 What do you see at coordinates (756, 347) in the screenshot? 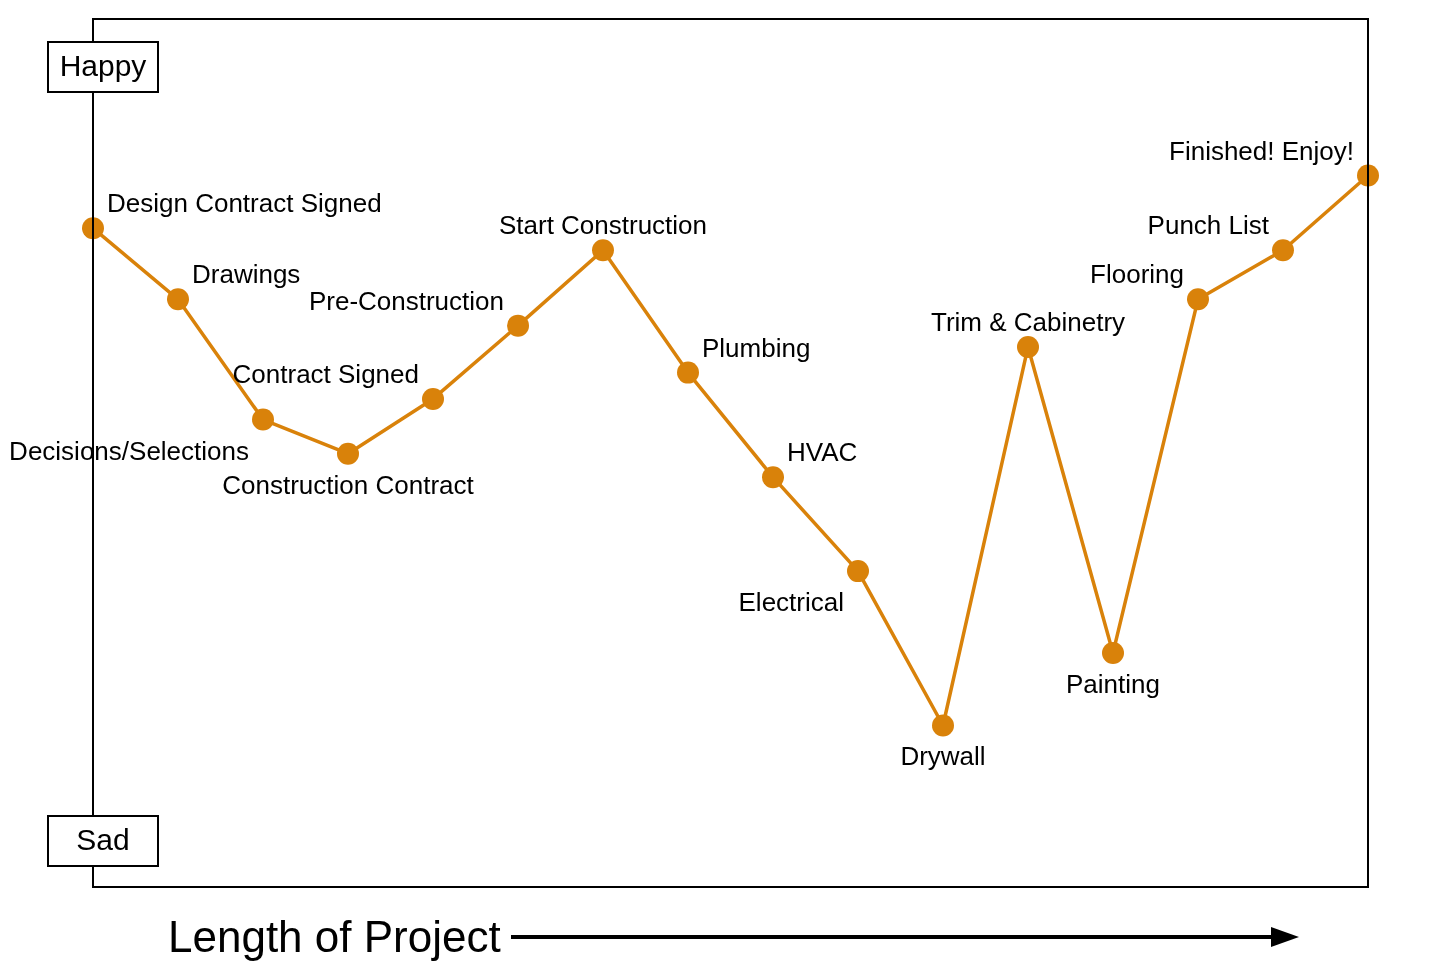
I see `annotation: Plumbing` at bounding box center [756, 347].